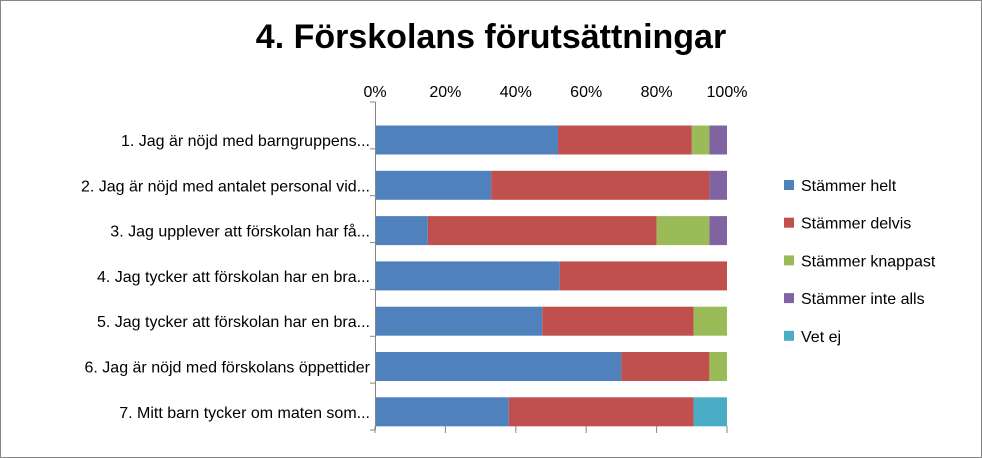  I want to click on x-tick-label: 20%, so click(445, 92).